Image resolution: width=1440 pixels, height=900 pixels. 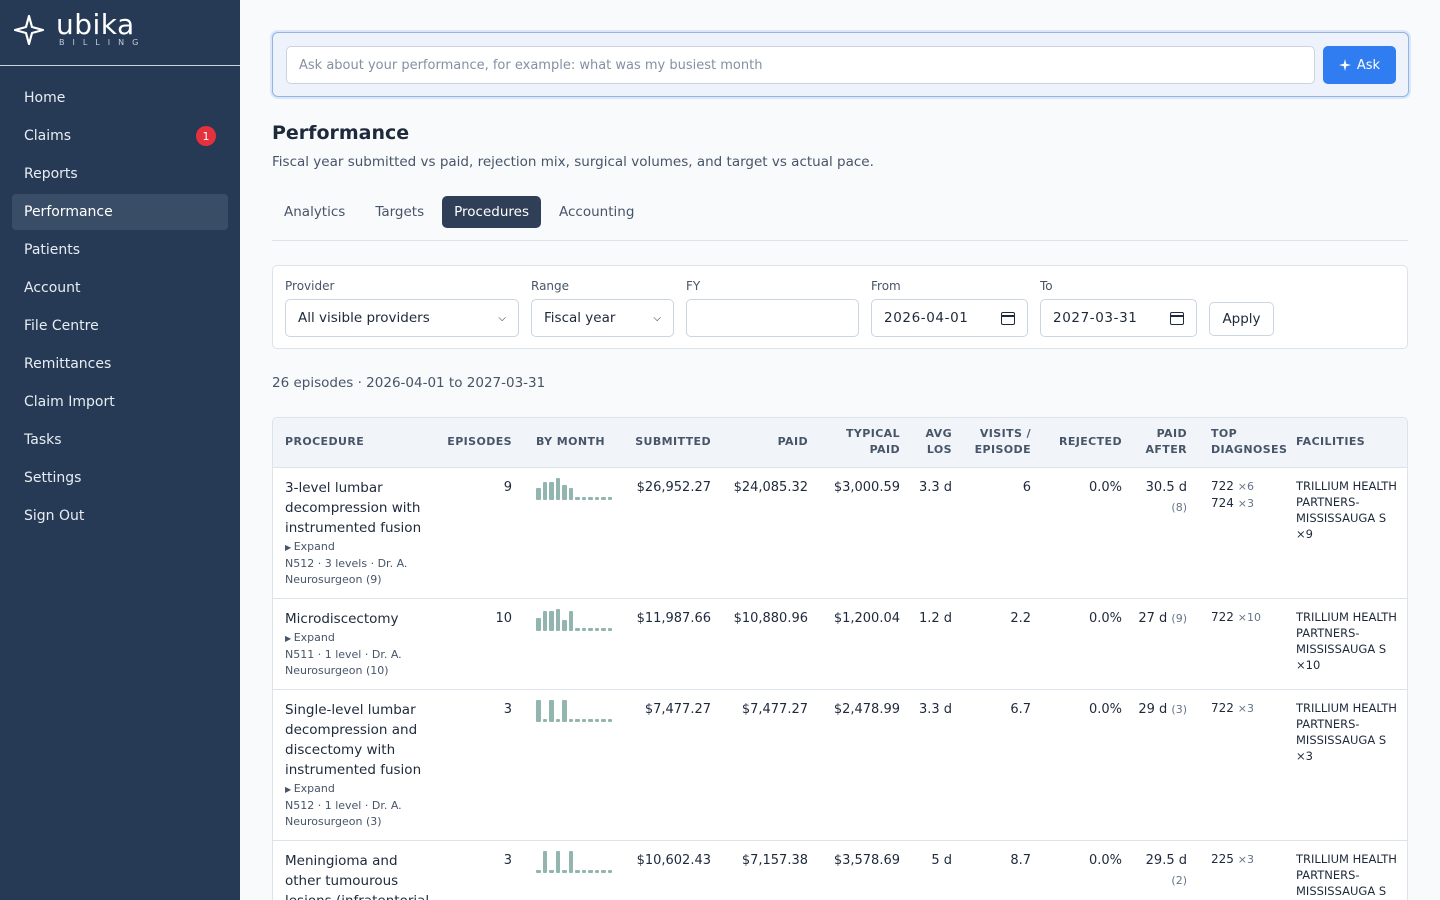 I want to click on tab-accounting: Accounting, so click(x=597, y=212).